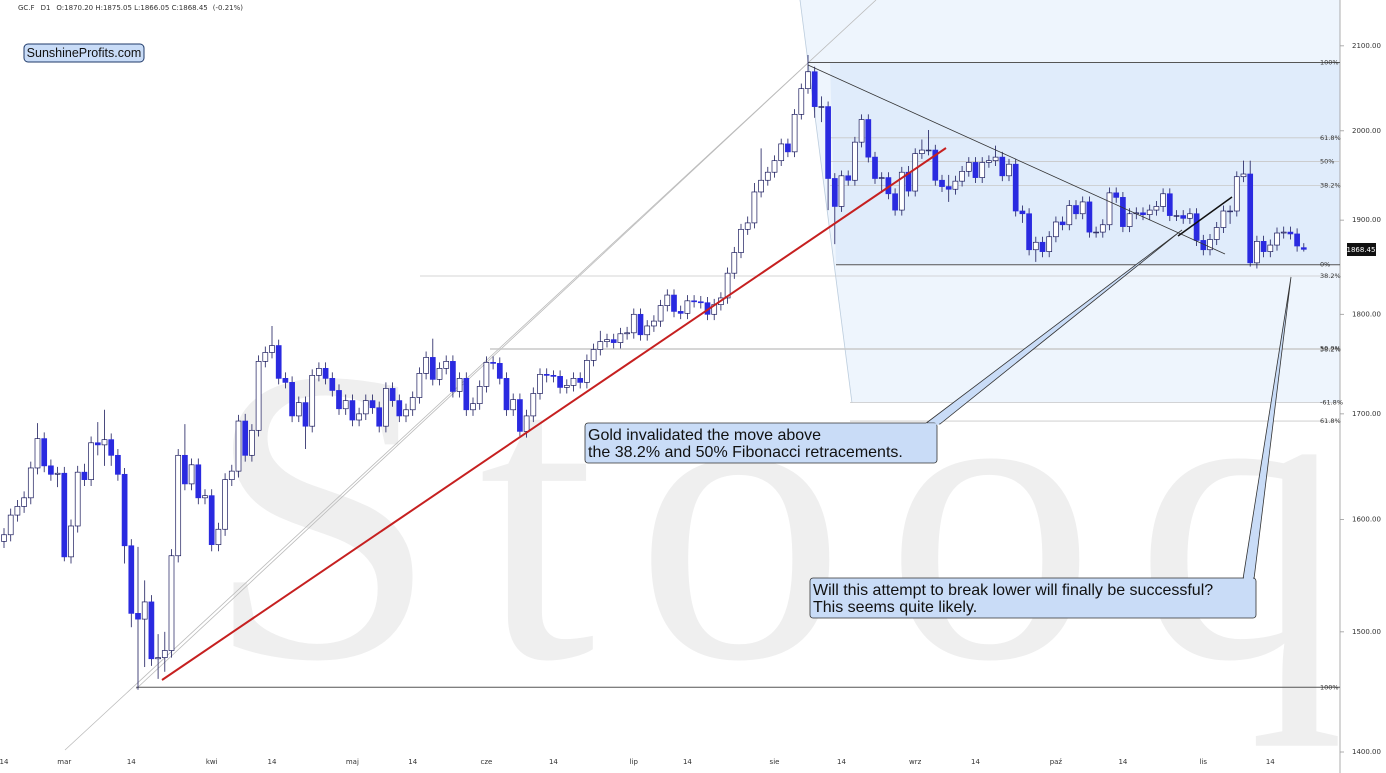  What do you see at coordinates (826, 202) in the screenshot?
I see `fan-line` at bounding box center [826, 202].